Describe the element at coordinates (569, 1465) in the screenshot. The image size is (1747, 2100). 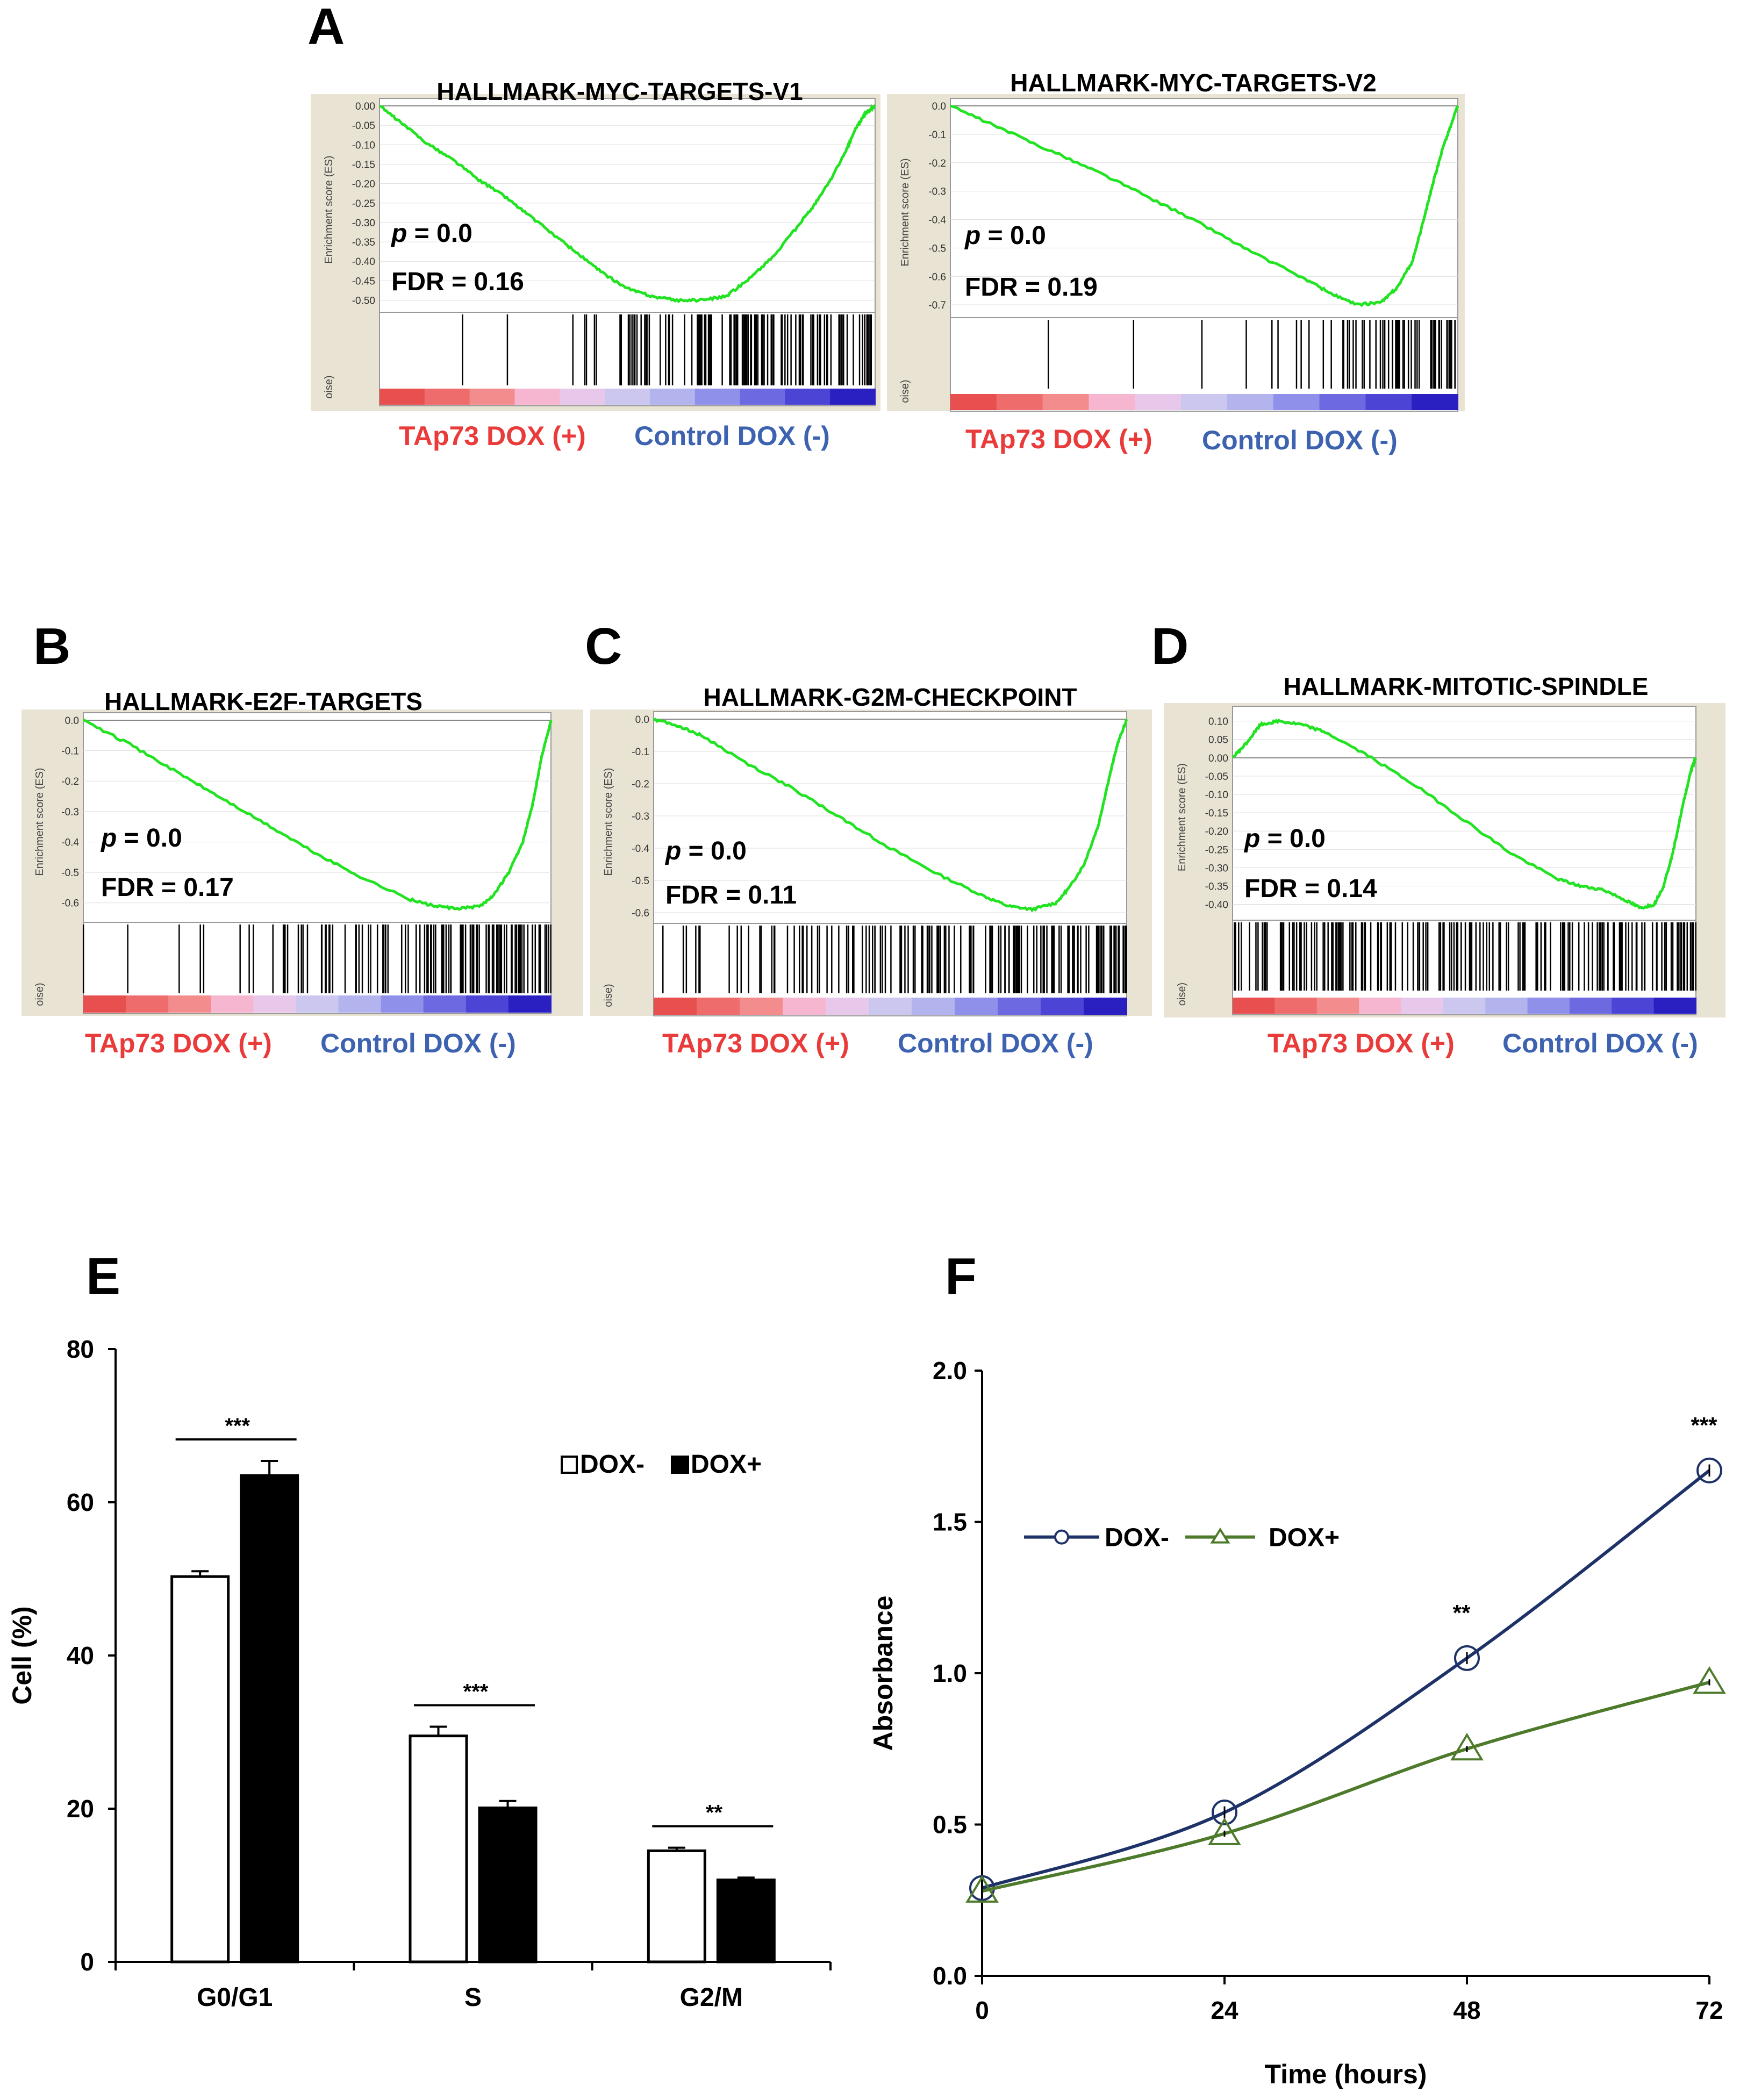
I see `legend-swatch-dox-minus` at that location.